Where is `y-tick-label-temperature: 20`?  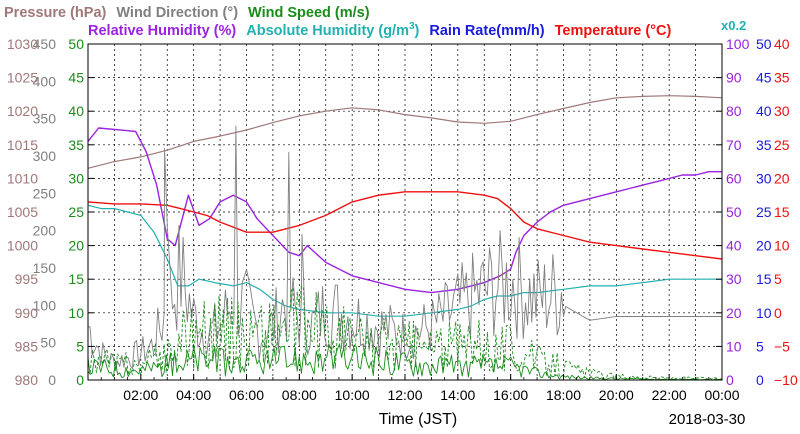 y-tick-label-temperature: 20 is located at coordinates (782, 178).